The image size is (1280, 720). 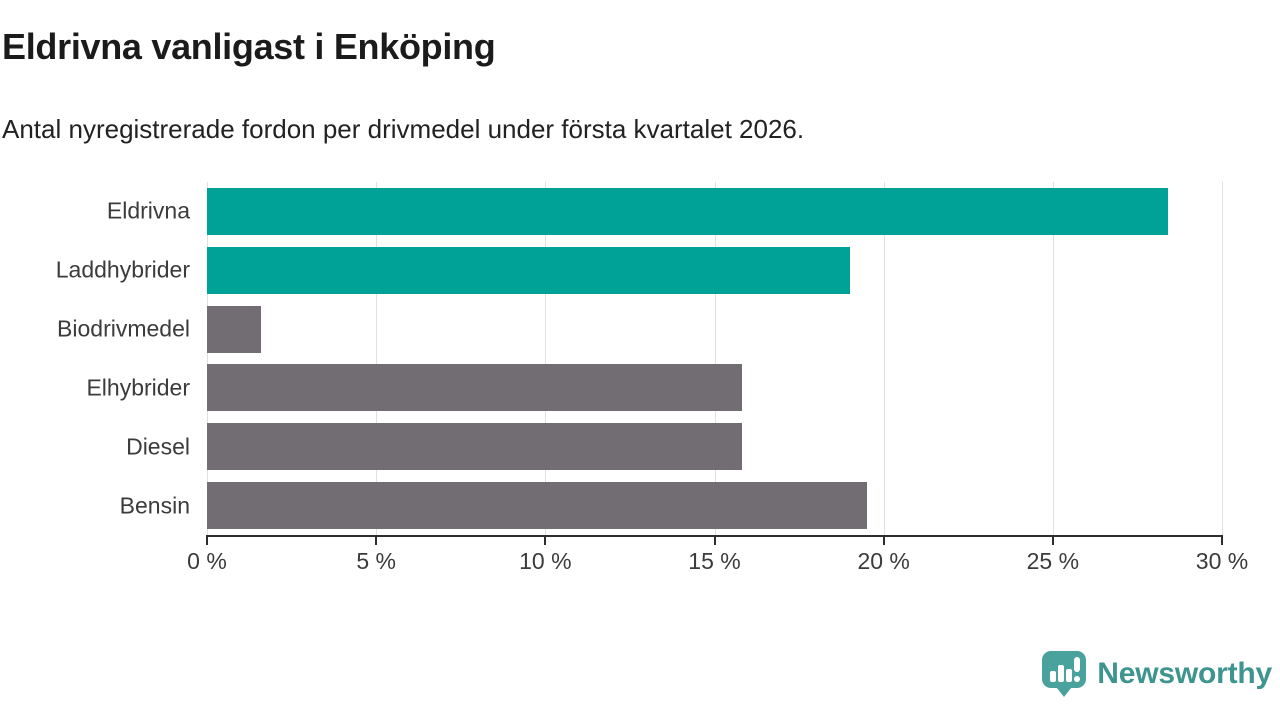 I want to click on x-axis-tick-label: 30 %, so click(x=1222, y=561).